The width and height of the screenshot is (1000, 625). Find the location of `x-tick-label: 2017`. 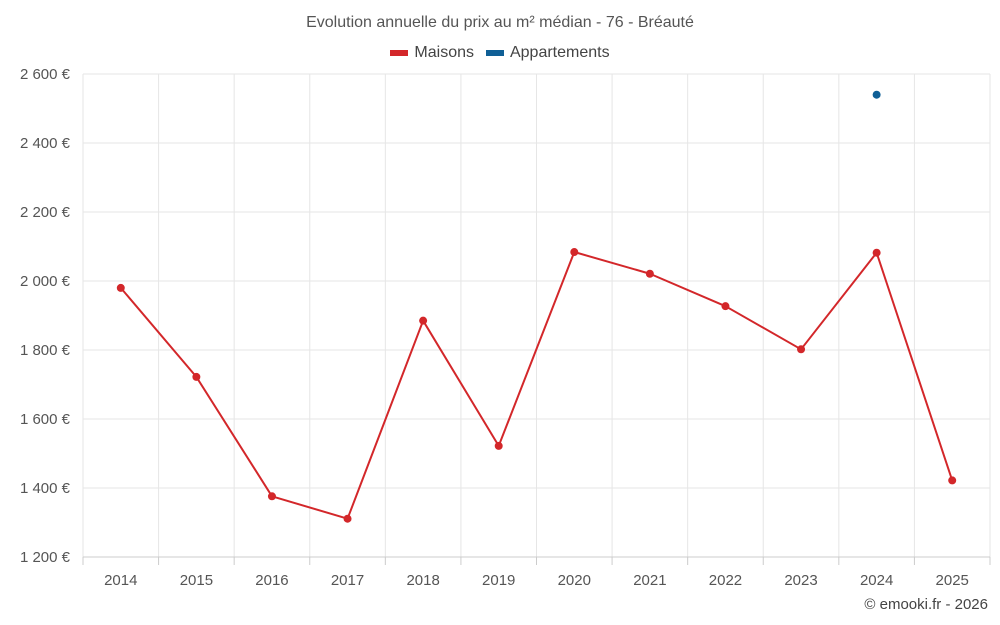

x-tick-label: 2017 is located at coordinates (347, 580).